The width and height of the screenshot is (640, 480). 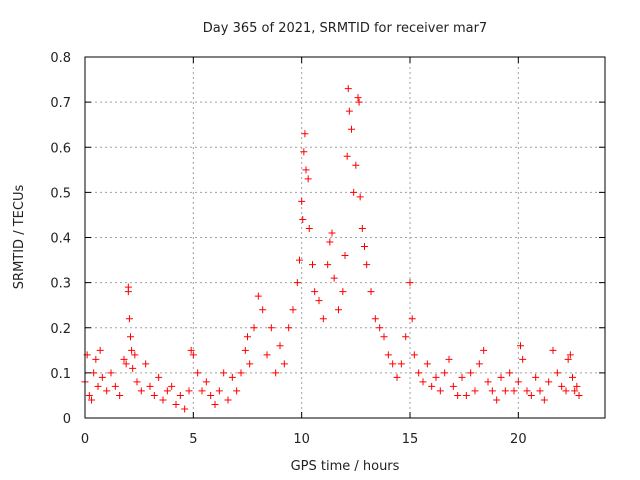 What do you see at coordinates (60, 284) in the screenshot?
I see `y-tick-label: 0.3` at bounding box center [60, 284].